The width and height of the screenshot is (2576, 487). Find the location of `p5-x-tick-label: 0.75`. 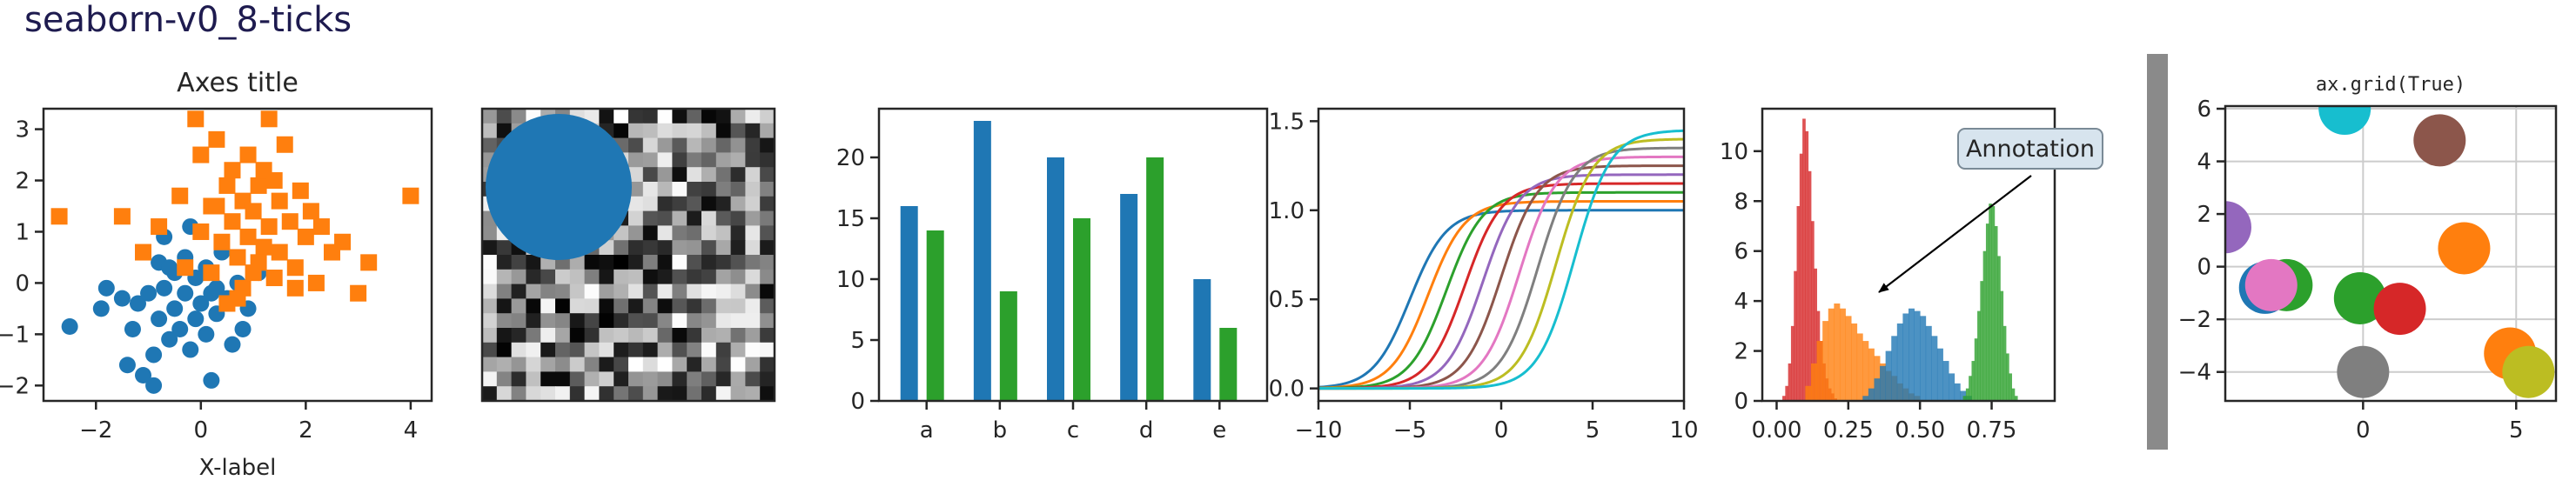

p5-x-tick-label: 0.75 is located at coordinates (1992, 430).